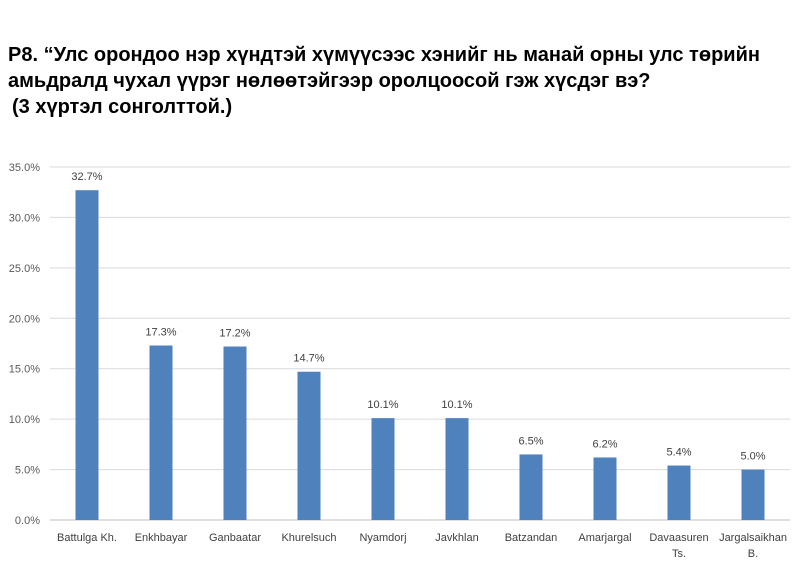 Image resolution: width=801 pixels, height=571 pixels. Describe the element at coordinates (87, 538) in the screenshot. I see `x-tick-label: Battulga Kh.` at that location.